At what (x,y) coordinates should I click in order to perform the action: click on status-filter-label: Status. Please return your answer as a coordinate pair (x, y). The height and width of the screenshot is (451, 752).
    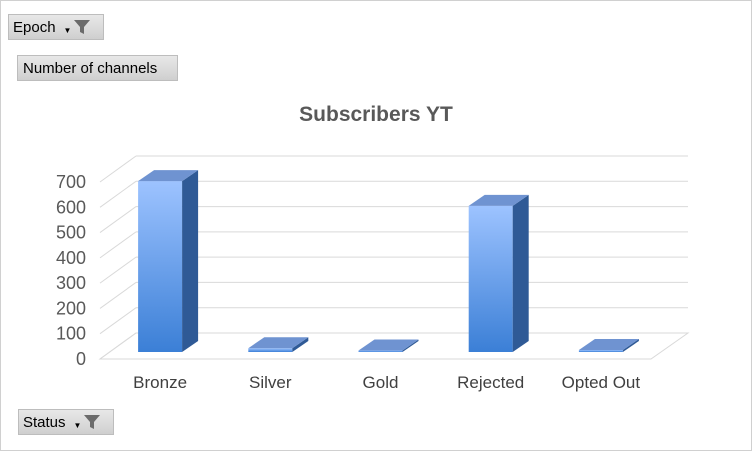
    Looking at the image, I should click on (44, 422).